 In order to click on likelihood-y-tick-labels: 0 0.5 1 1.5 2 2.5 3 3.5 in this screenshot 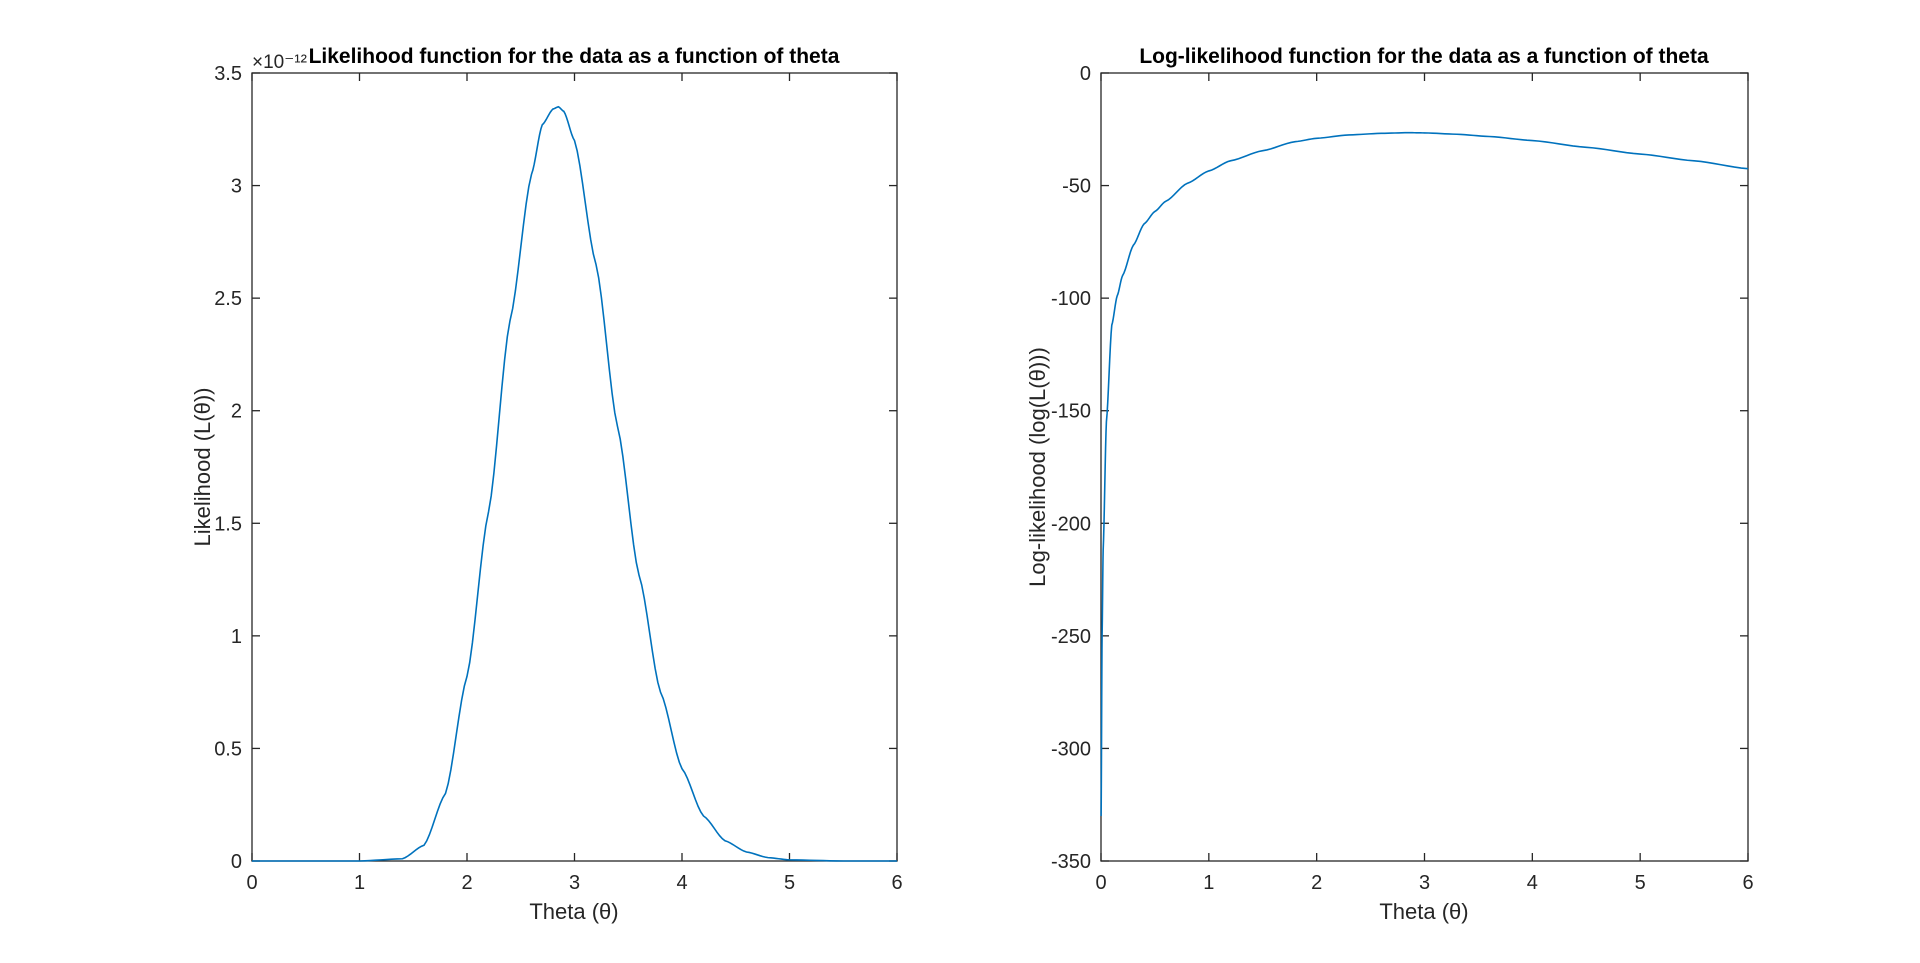, I will do `click(228, 468)`.